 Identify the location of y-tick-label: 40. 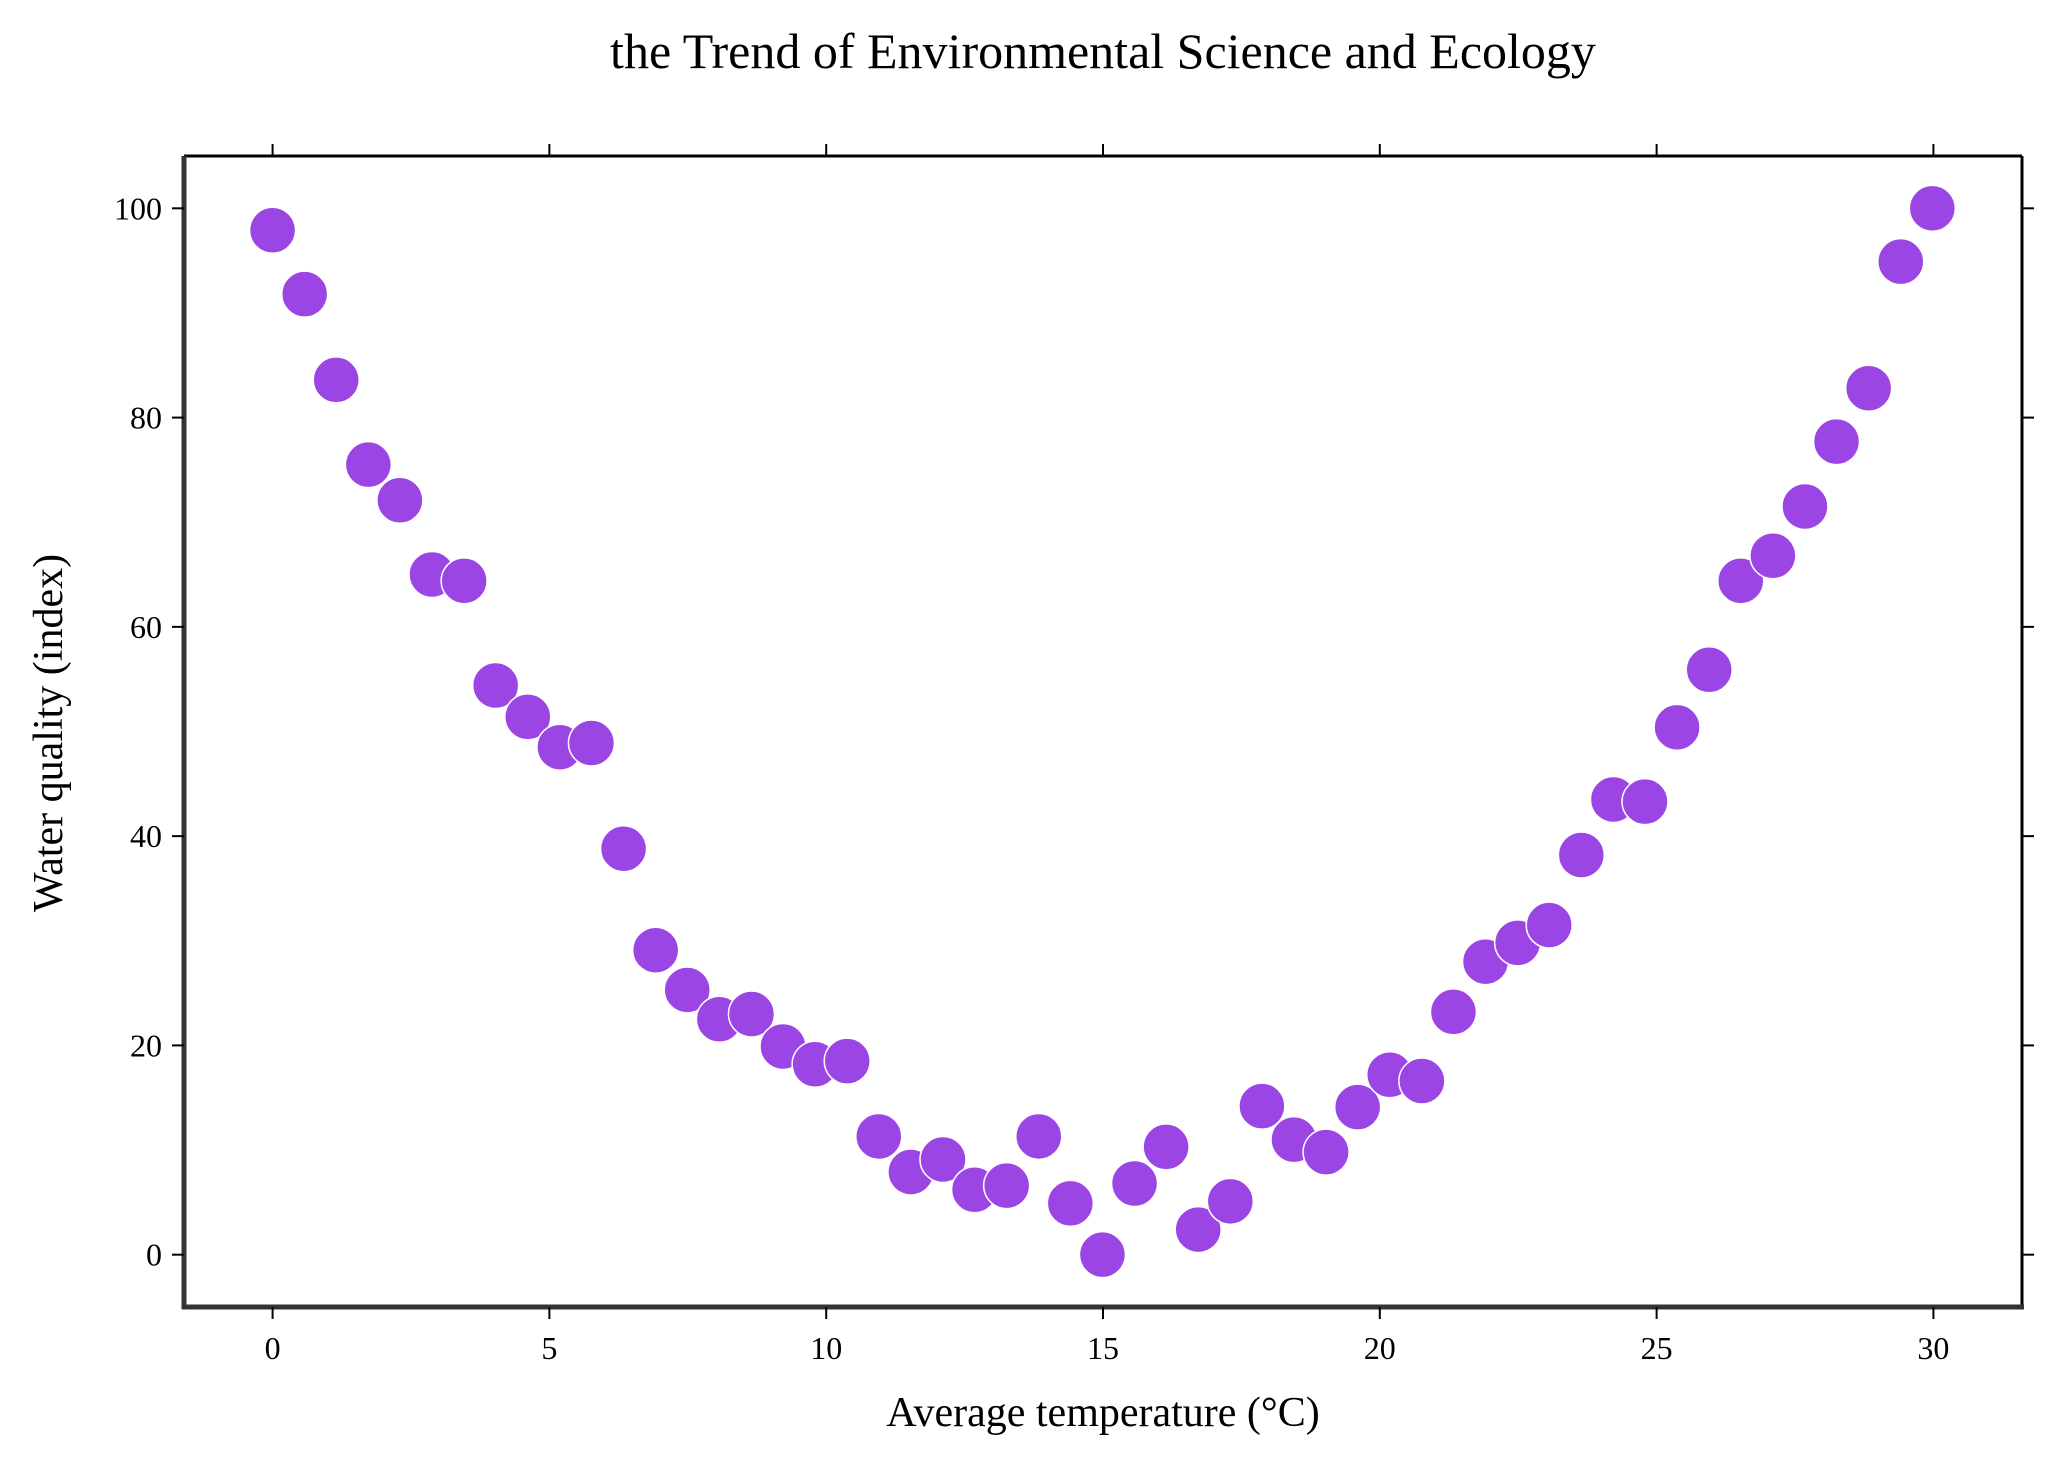
(146, 836).